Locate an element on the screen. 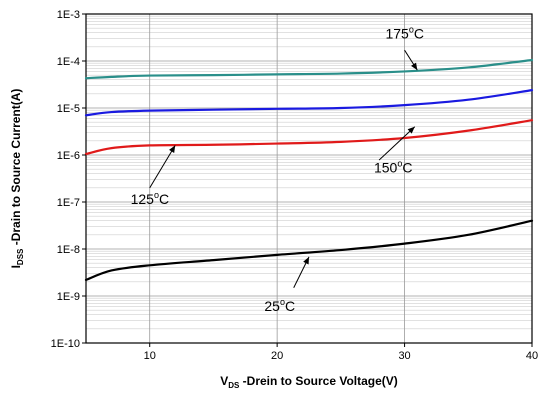  temperature-label: 150oC is located at coordinates (393, 167).